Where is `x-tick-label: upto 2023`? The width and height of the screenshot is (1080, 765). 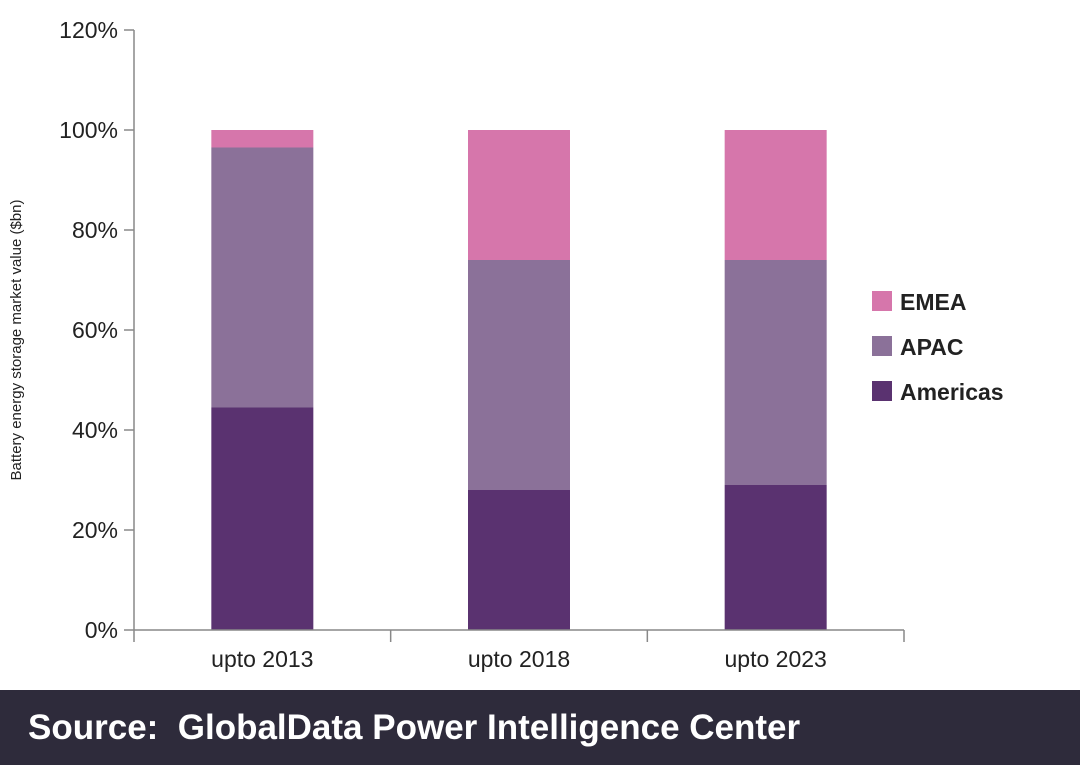
x-tick-label: upto 2023 is located at coordinates (776, 659).